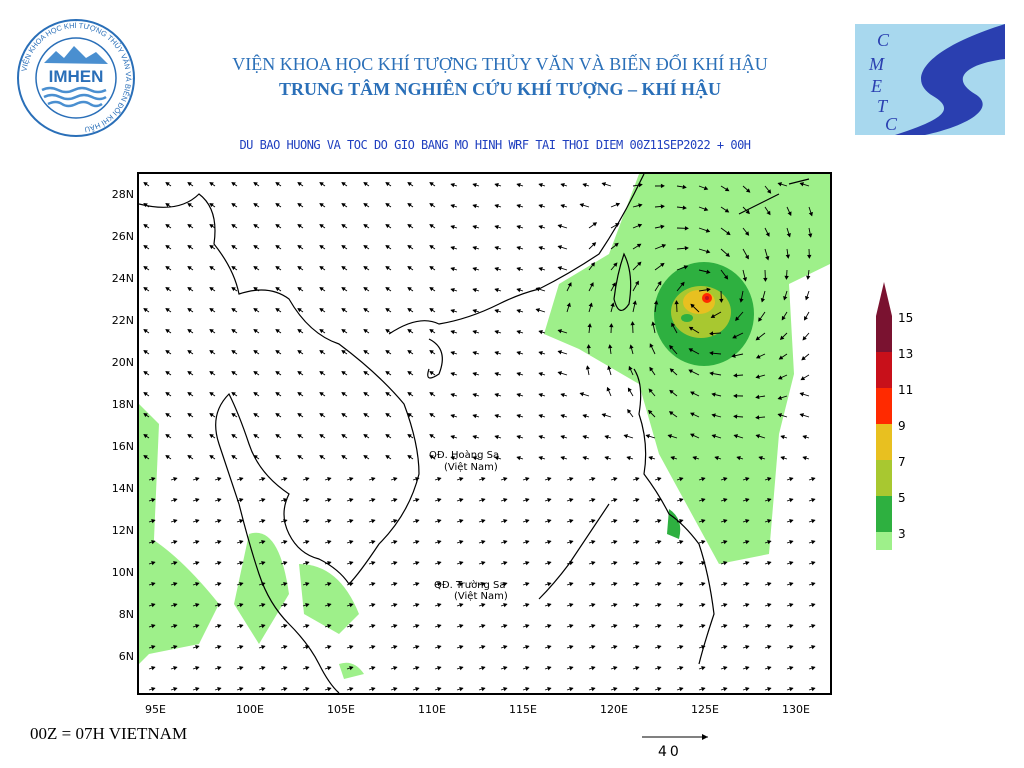 The image size is (1024, 768). What do you see at coordinates (884, 299) in the screenshot?
I see `legend-triangle` at bounding box center [884, 299].